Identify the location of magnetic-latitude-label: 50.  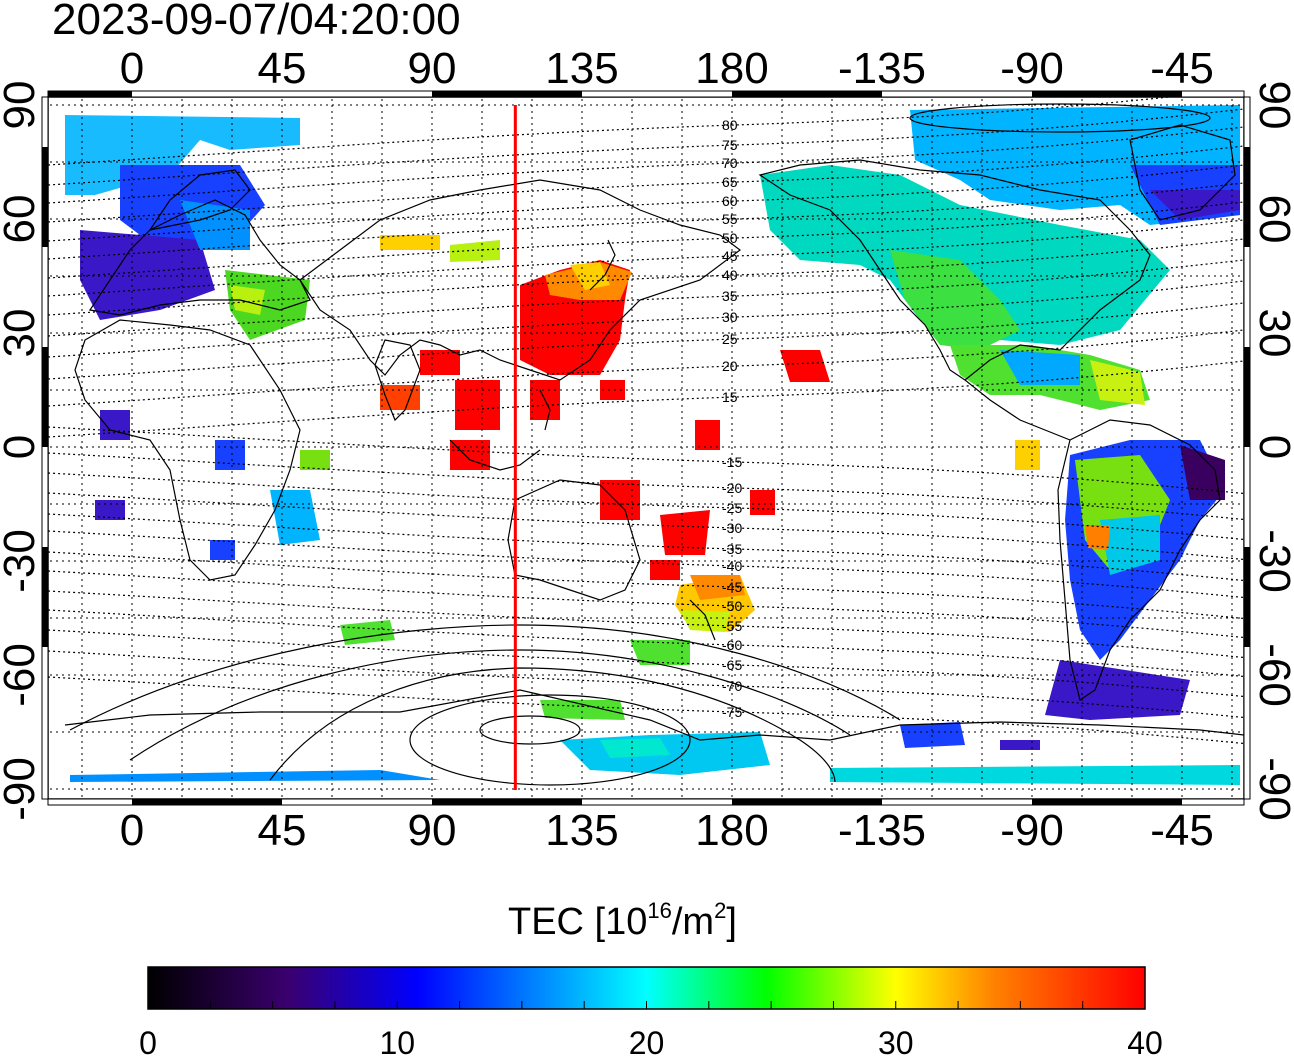
(730, 238).